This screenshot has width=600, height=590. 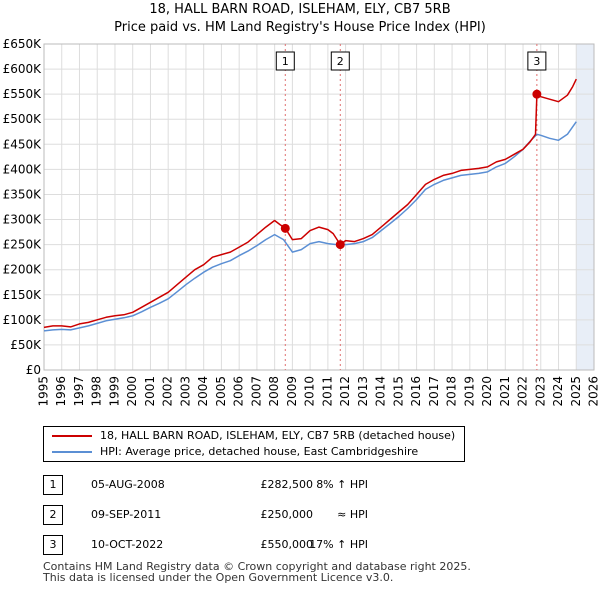 I want to click on y-tick-label: £350K, so click(x=23, y=194).